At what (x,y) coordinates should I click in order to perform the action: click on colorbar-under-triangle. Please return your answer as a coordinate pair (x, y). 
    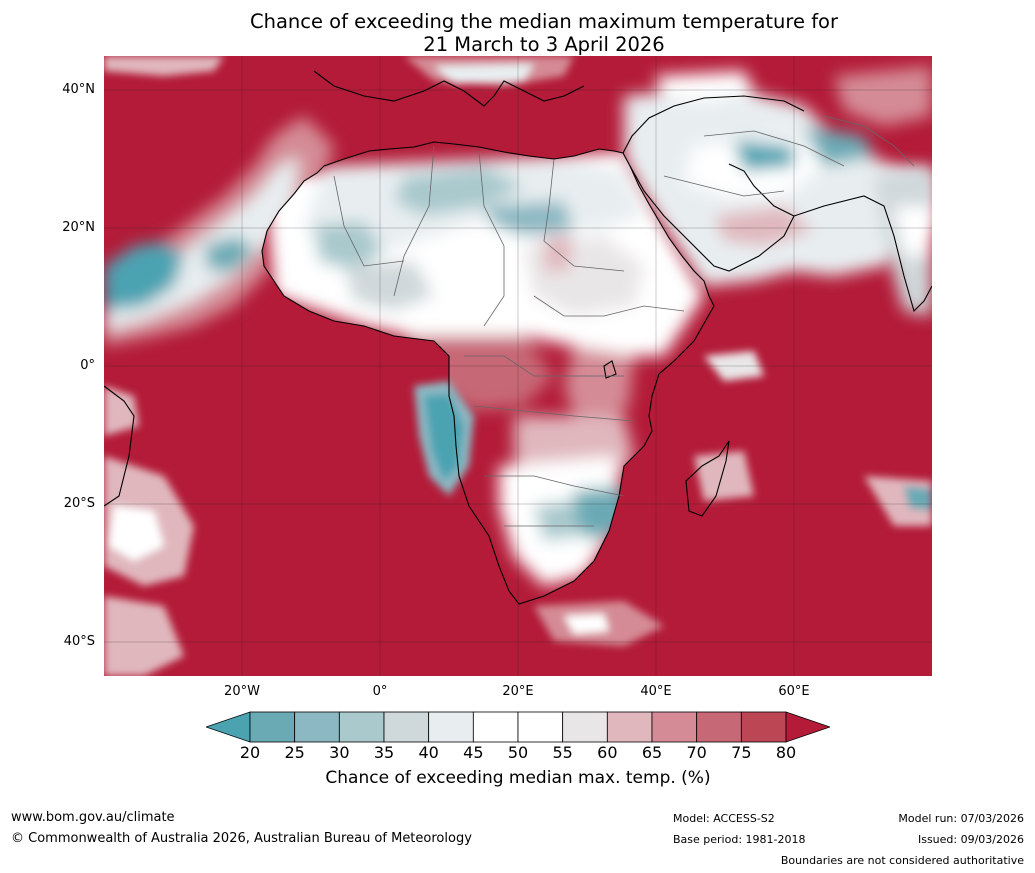
    Looking at the image, I should click on (228, 727).